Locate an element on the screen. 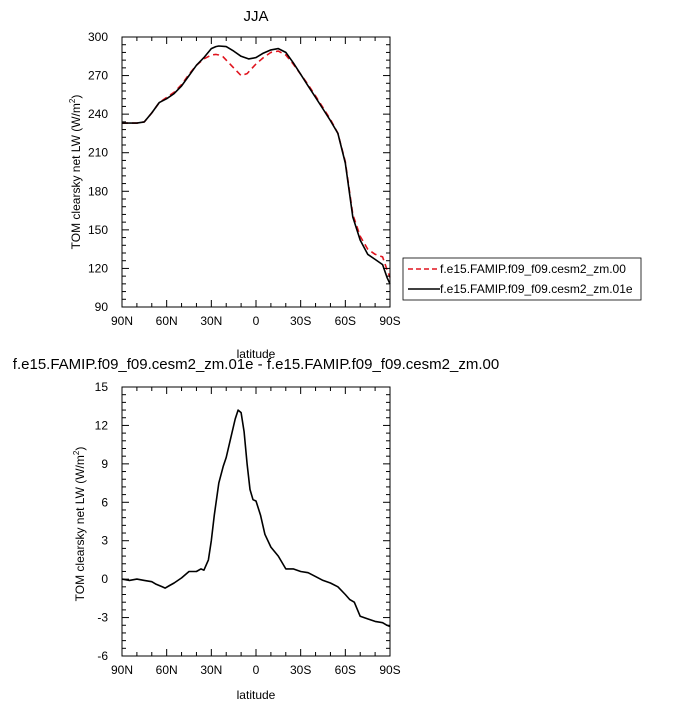  bottom-plot-frame is located at coordinates (256, 521).